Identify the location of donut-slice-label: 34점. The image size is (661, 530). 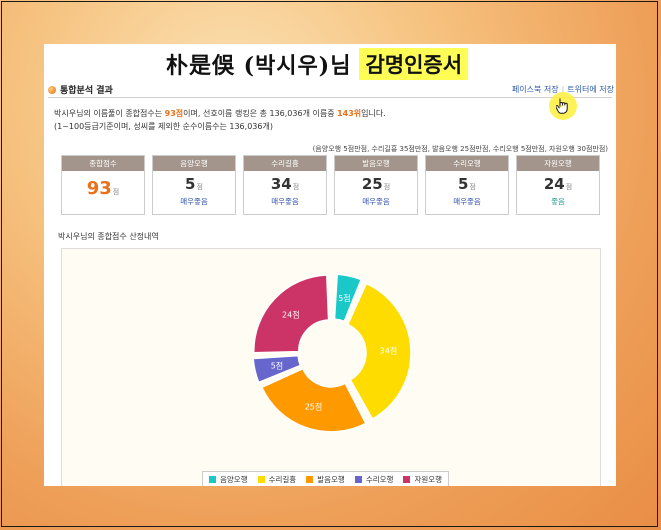
(389, 350).